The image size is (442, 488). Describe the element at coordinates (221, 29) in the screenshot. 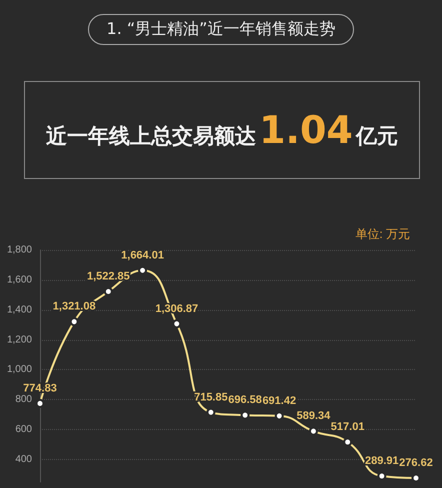

I see `chart-title: 1. “男士精油”近一年销售额走势` at that location.